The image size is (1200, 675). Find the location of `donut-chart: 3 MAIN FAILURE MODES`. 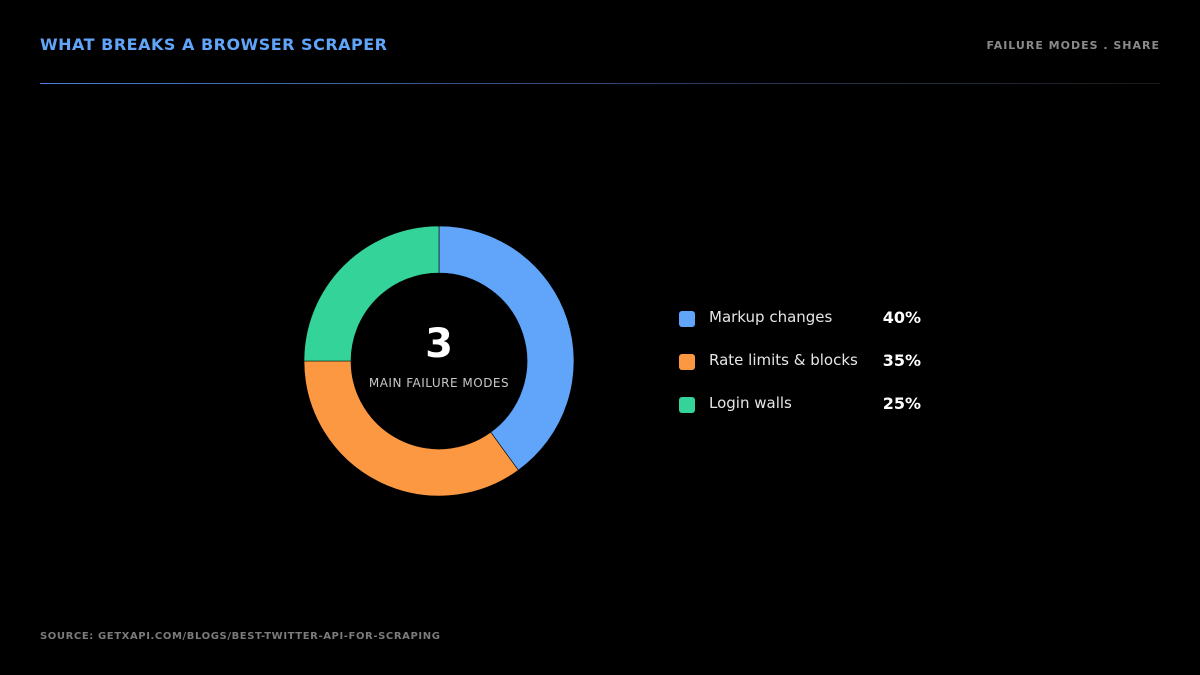

donut-chart: 3 MAIN FAILURE MODES is located at coordinates (439, 361).